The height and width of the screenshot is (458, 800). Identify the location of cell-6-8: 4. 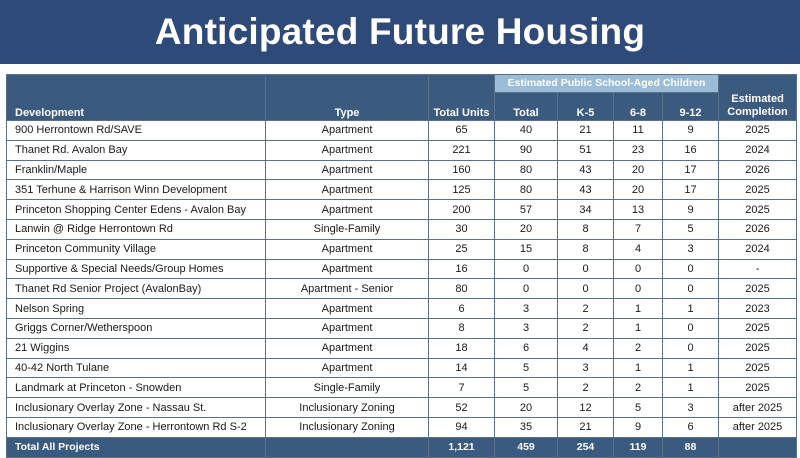
(638, 249).